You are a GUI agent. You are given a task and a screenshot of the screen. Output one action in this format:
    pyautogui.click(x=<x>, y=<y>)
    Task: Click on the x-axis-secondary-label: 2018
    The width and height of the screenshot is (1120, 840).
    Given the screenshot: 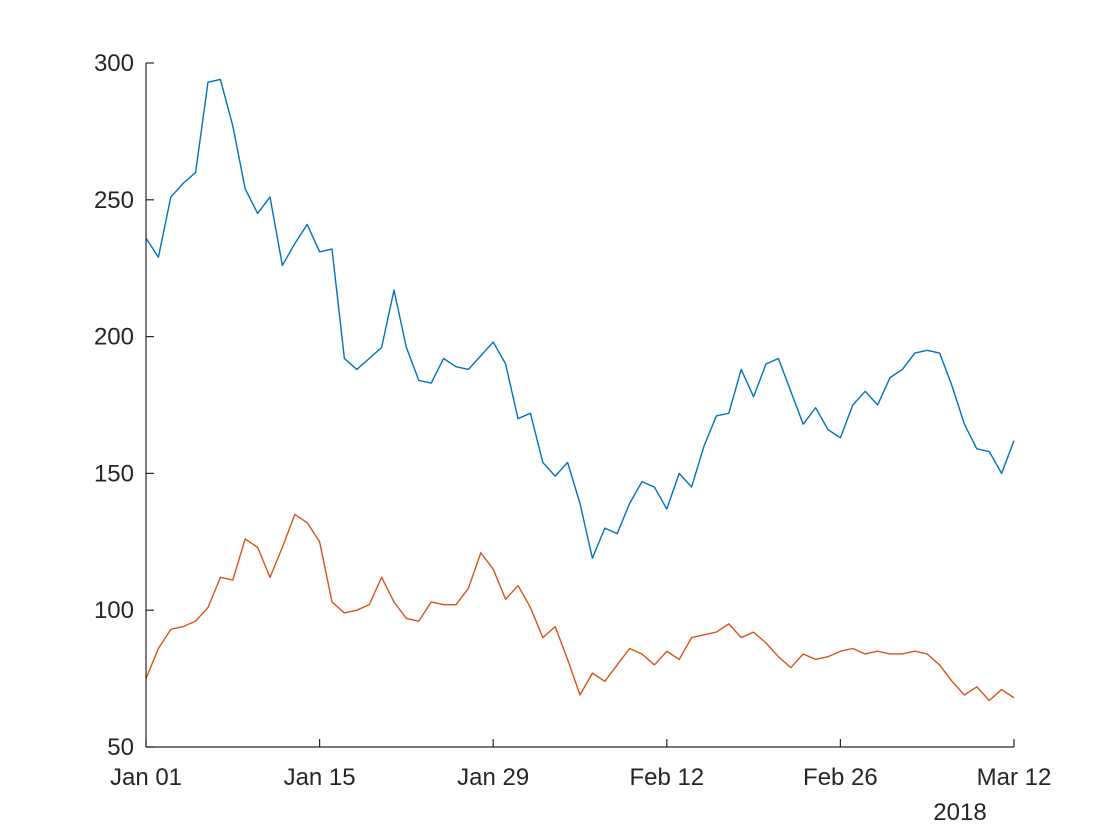 What is the action you would take?
    pyautogui.click(x=959, y=812)
    